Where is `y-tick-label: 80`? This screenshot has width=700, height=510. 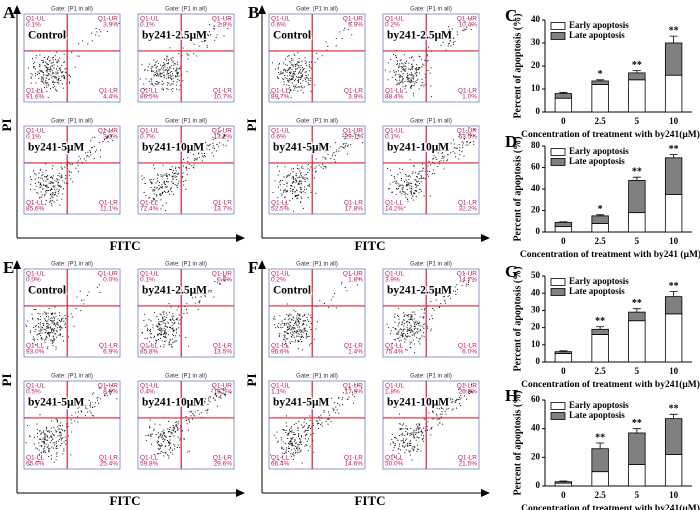
y-tick-label: 80 is located at coordinates (536, 145).